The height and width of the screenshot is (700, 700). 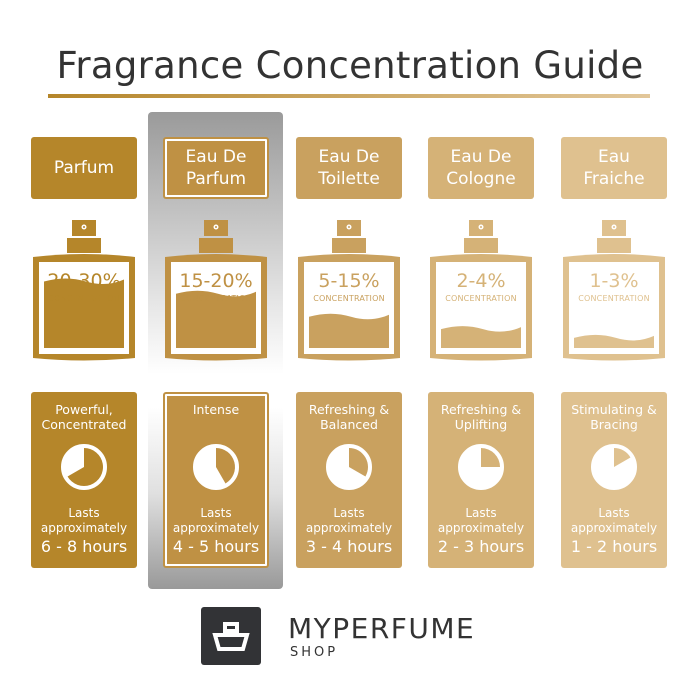 What do you see at coordinates (216, 546) in the screenshot?
I see `duration: 4 - 5 hours` at bounding box center [216, 546].